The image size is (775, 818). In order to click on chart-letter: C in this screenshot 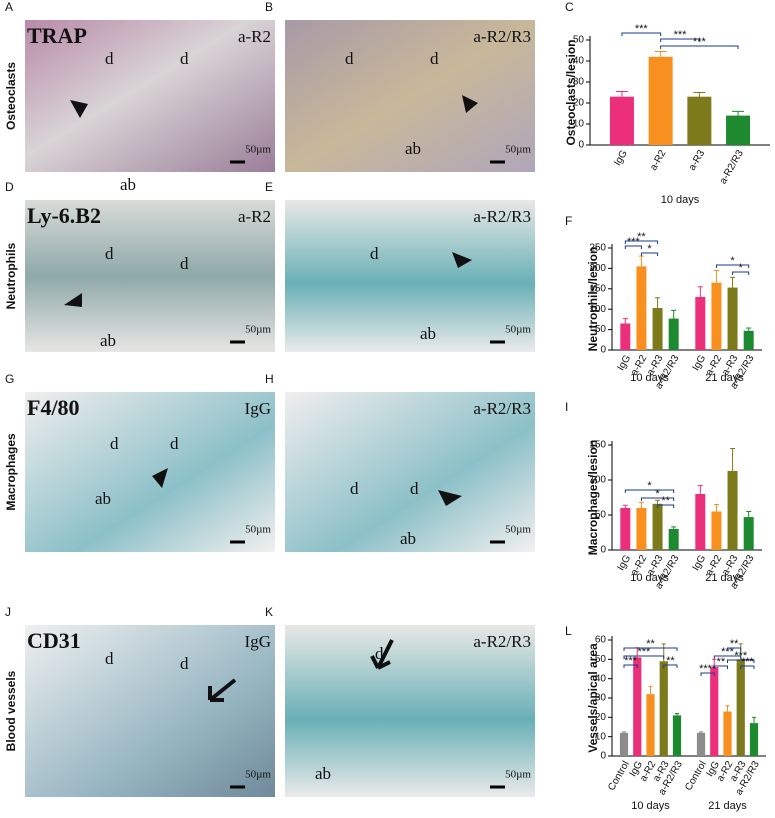, I will do `click(569, 7)`.